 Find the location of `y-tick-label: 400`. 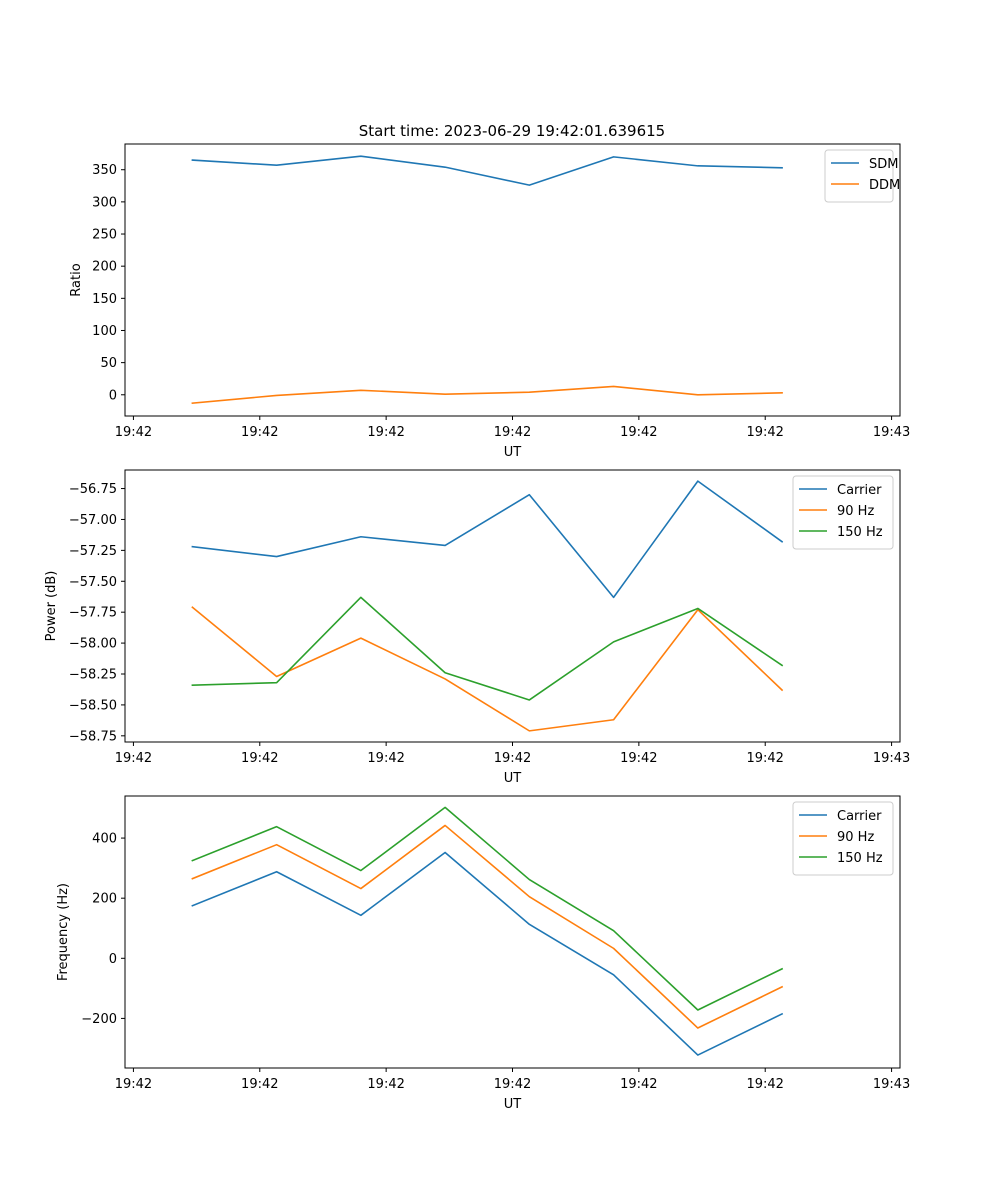

y-tick-label: 400 is located at coordinates (104, 839).